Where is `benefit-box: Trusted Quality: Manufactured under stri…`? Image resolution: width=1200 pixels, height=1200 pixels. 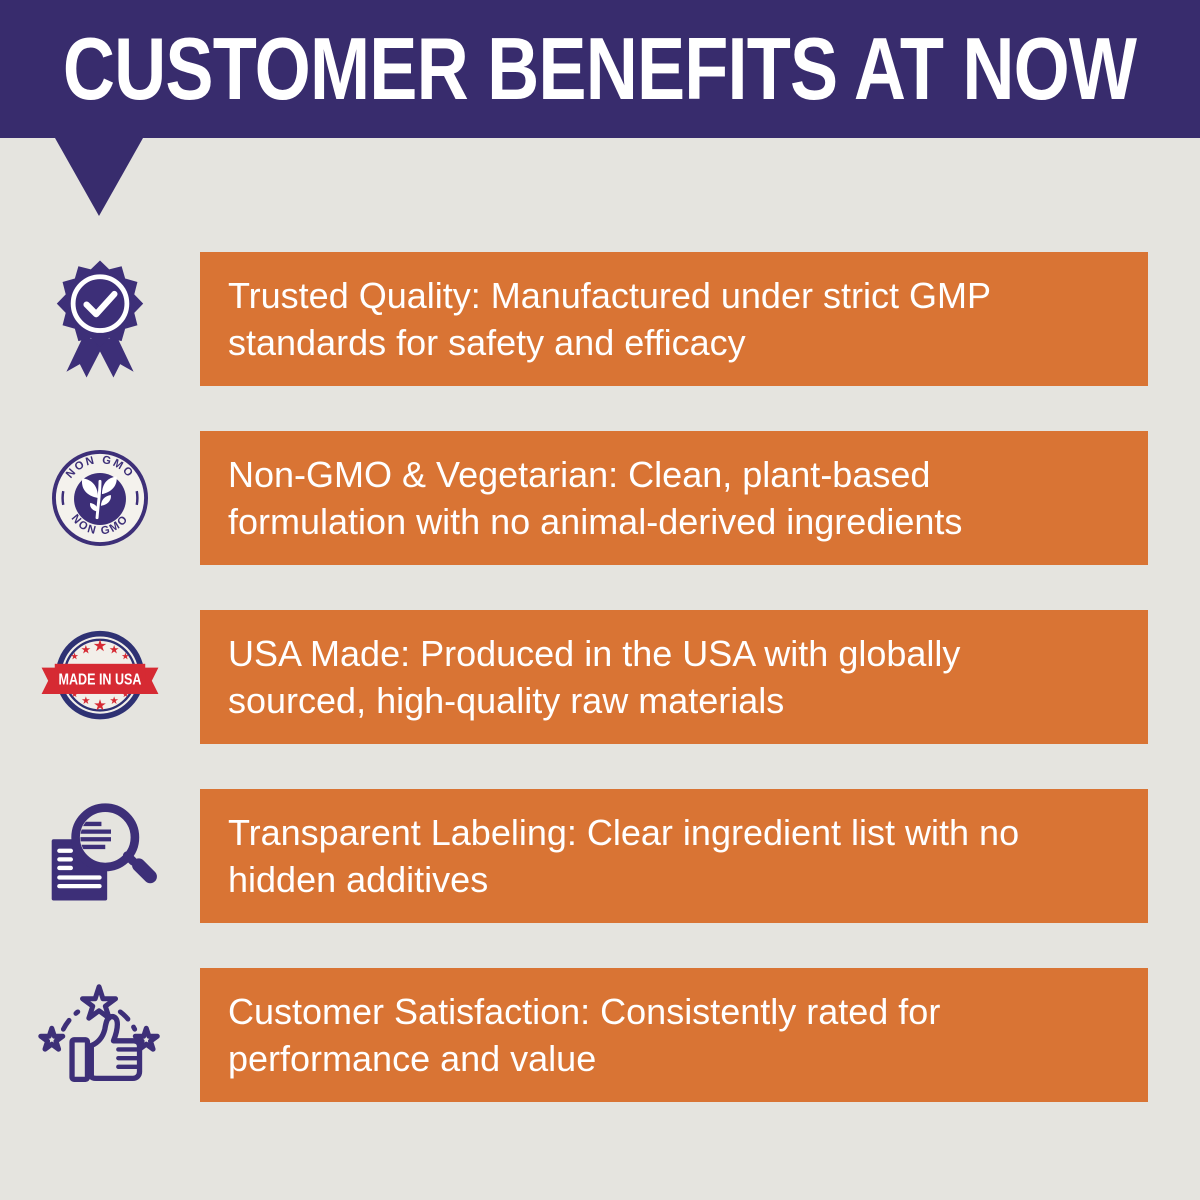 benefit-box: Trusted Quality: Manufactured under stri… is located at coordinates (674, 319).